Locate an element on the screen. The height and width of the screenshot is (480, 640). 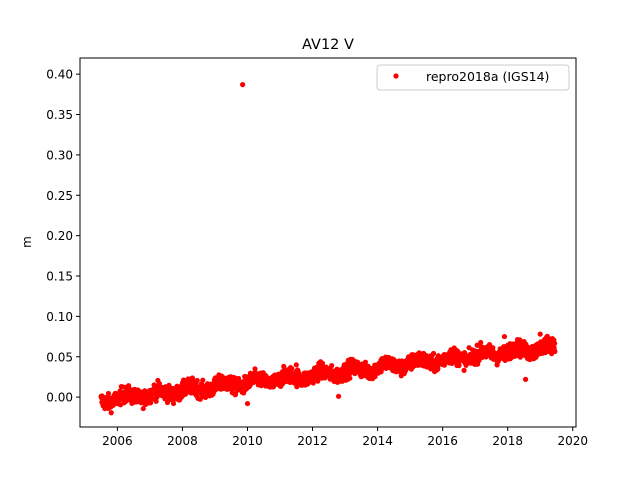
y-tick-label: 0.25 is located at coordinates (59, 196).